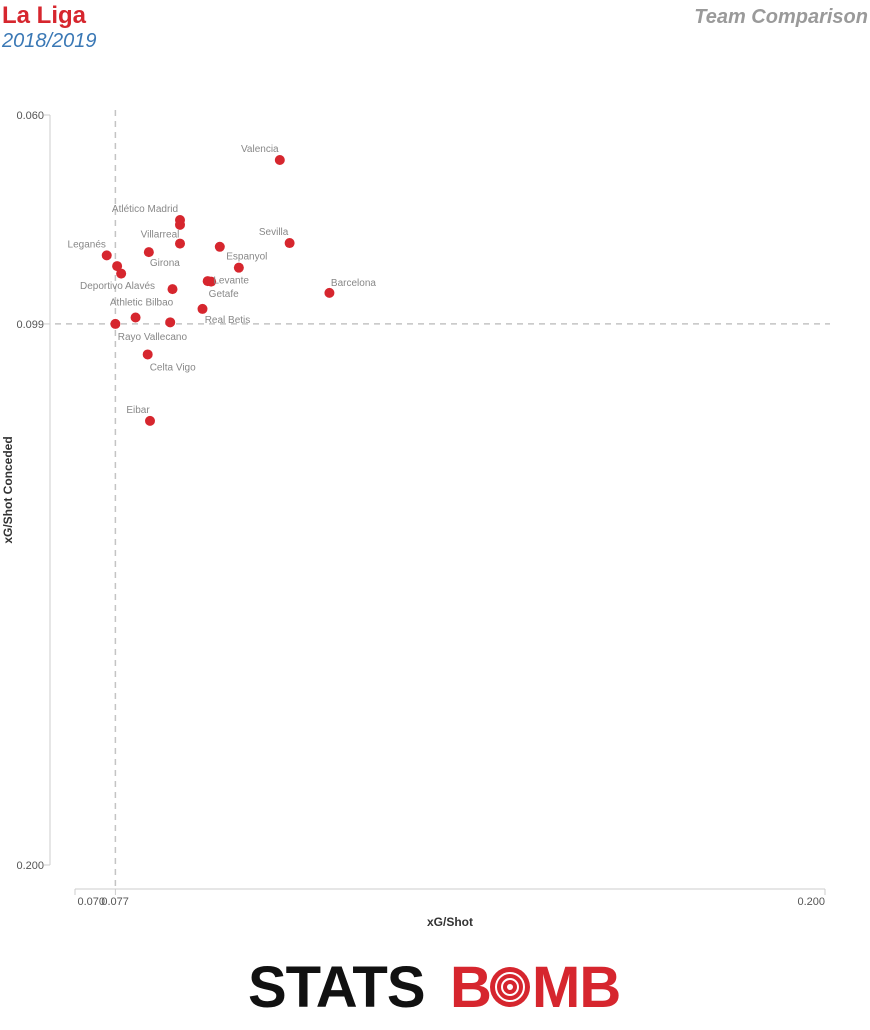 The image size is (870, 1030). What do you see at coordinates (142, 303) in the screenshot?
I see `team-label: Athletic Bilbao` at bounding box center [142, 303].